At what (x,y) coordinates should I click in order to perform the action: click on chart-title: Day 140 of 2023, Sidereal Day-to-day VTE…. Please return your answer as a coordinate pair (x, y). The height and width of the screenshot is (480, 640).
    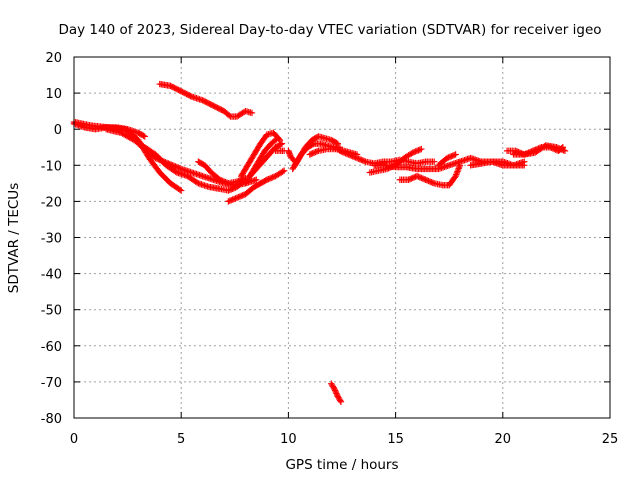
    Looking at the image, I should click on (329, 30).